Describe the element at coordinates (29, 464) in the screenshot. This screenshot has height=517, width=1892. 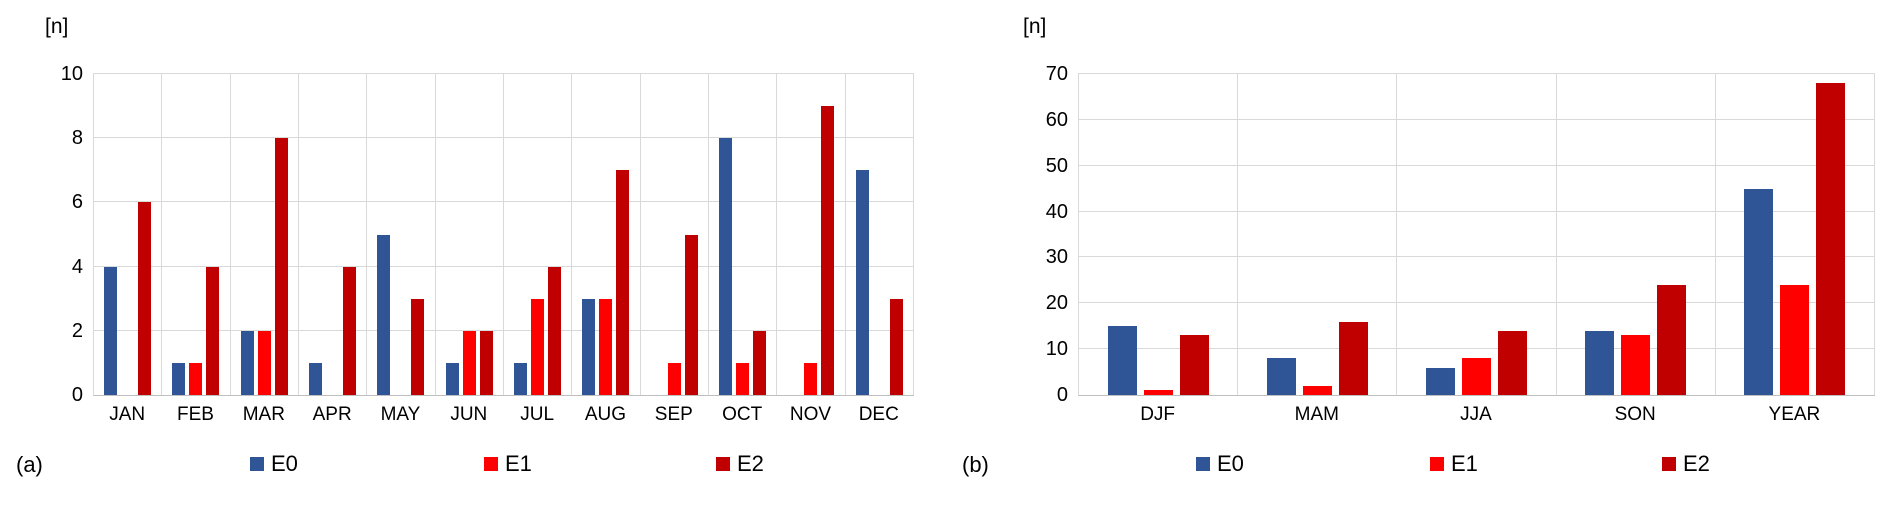
I see `panel-label-a: (a)` at that location.